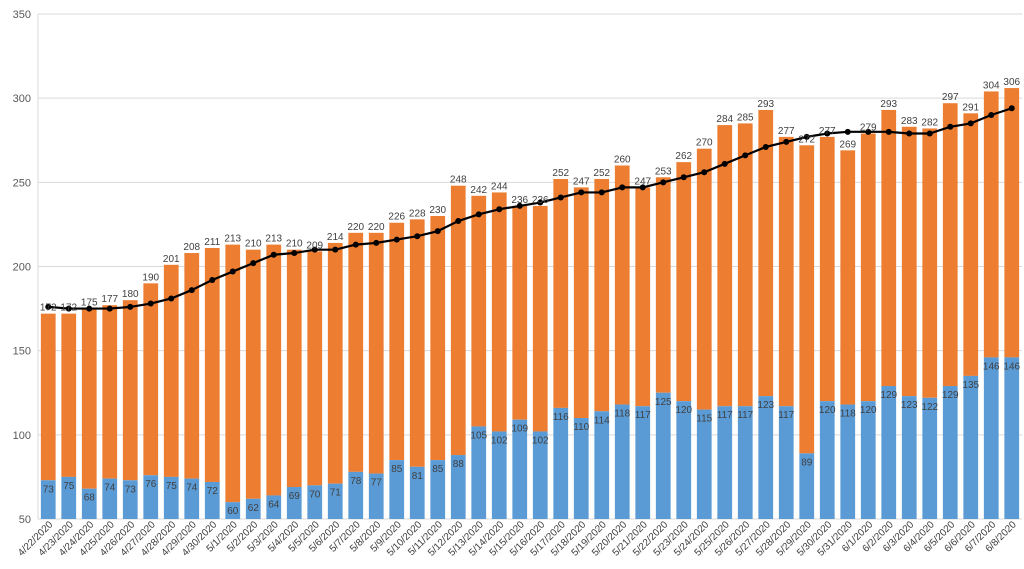  What do you see at coordinates (950, 395) in the screenshot?
I see `lower-value-label: 129` at bounding box center [950, 395].